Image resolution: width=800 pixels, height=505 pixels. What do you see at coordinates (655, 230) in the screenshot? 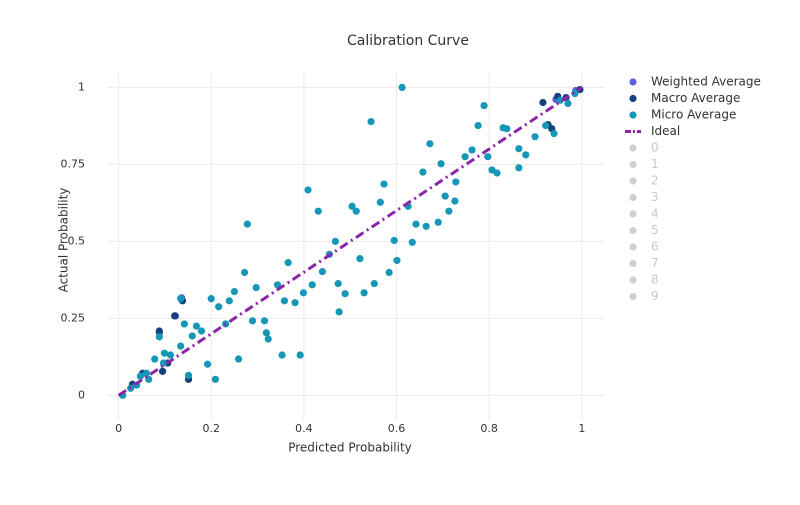
I see `legend-label: 5` at bounding box center [655, 230].